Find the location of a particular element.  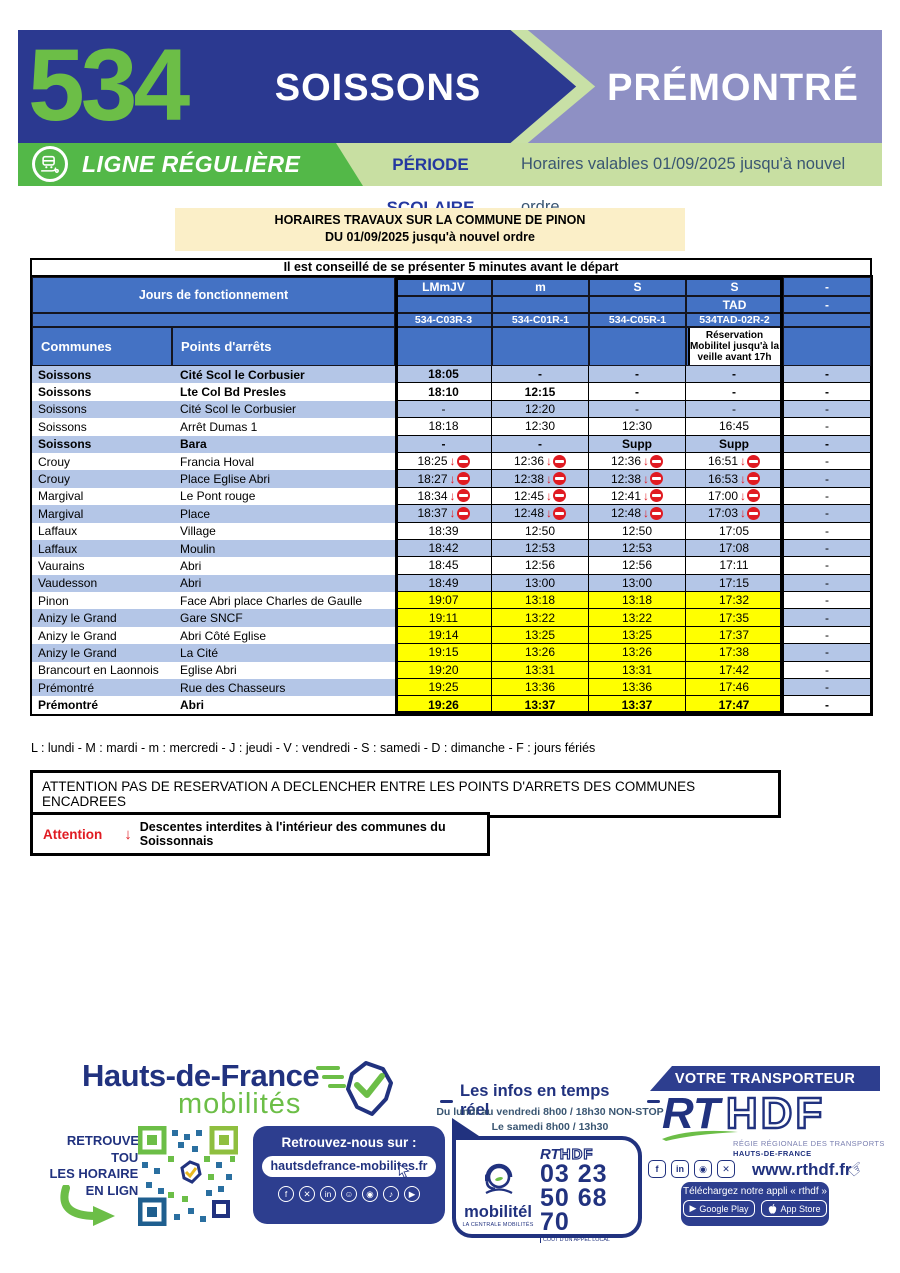

time-cell: 13:00 is located at coordinates (540, 583).